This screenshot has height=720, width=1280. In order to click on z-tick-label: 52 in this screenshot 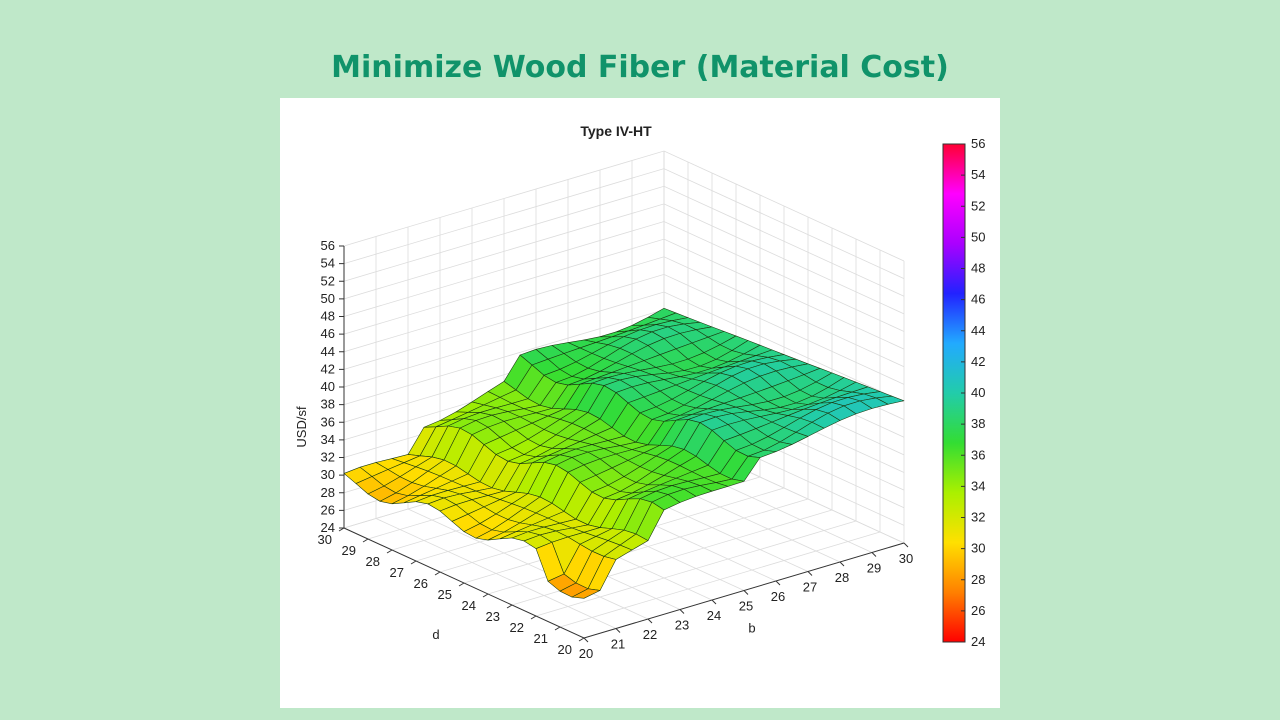, I will do `click(328, 280)`.